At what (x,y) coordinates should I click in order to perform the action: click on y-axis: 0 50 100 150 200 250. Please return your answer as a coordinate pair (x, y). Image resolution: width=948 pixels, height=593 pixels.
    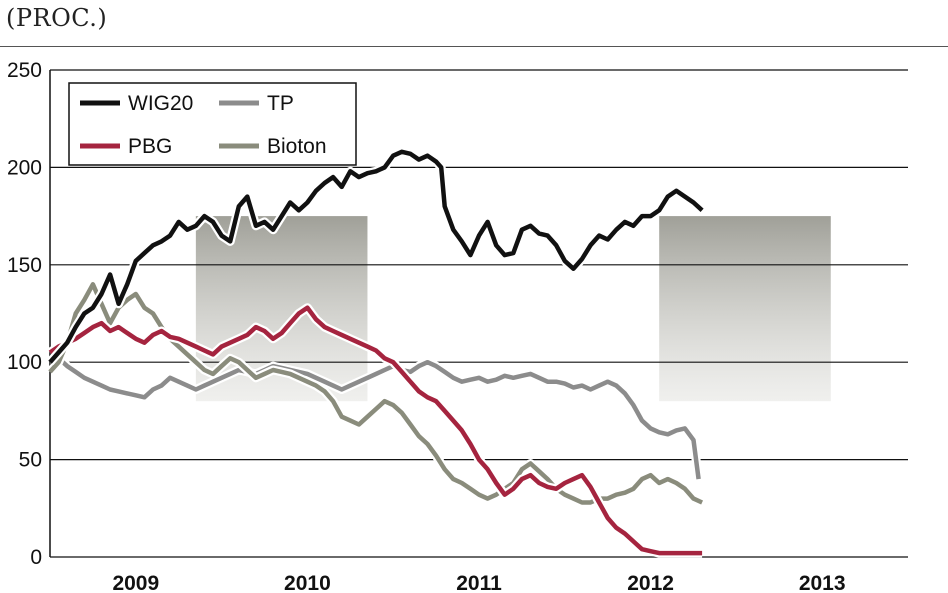
    Looking at the image, I should click on (29, 314).